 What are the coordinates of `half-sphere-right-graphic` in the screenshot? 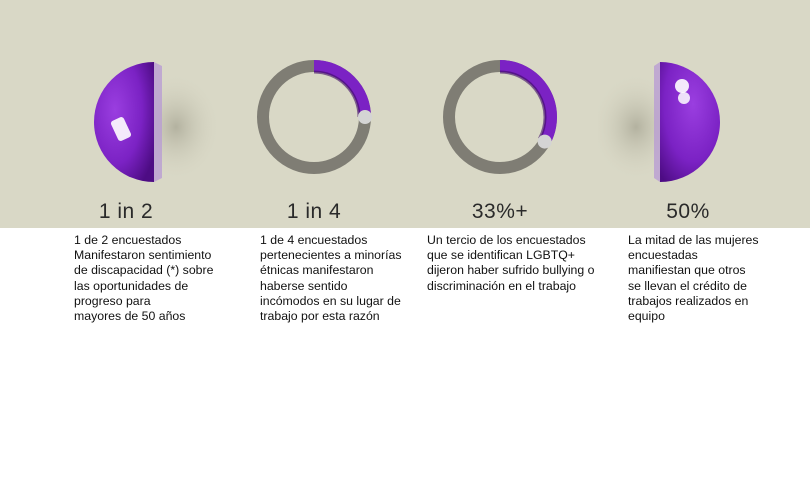 It's located at (659, 122).